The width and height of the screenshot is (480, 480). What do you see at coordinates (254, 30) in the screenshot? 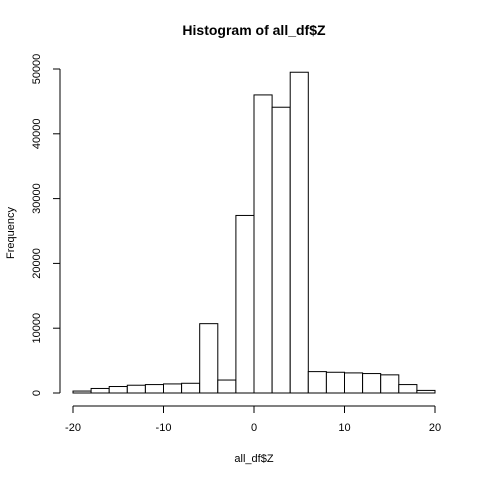
I see `chart-title: Histogram of all_df$Z` at bounding box center [254, 30].